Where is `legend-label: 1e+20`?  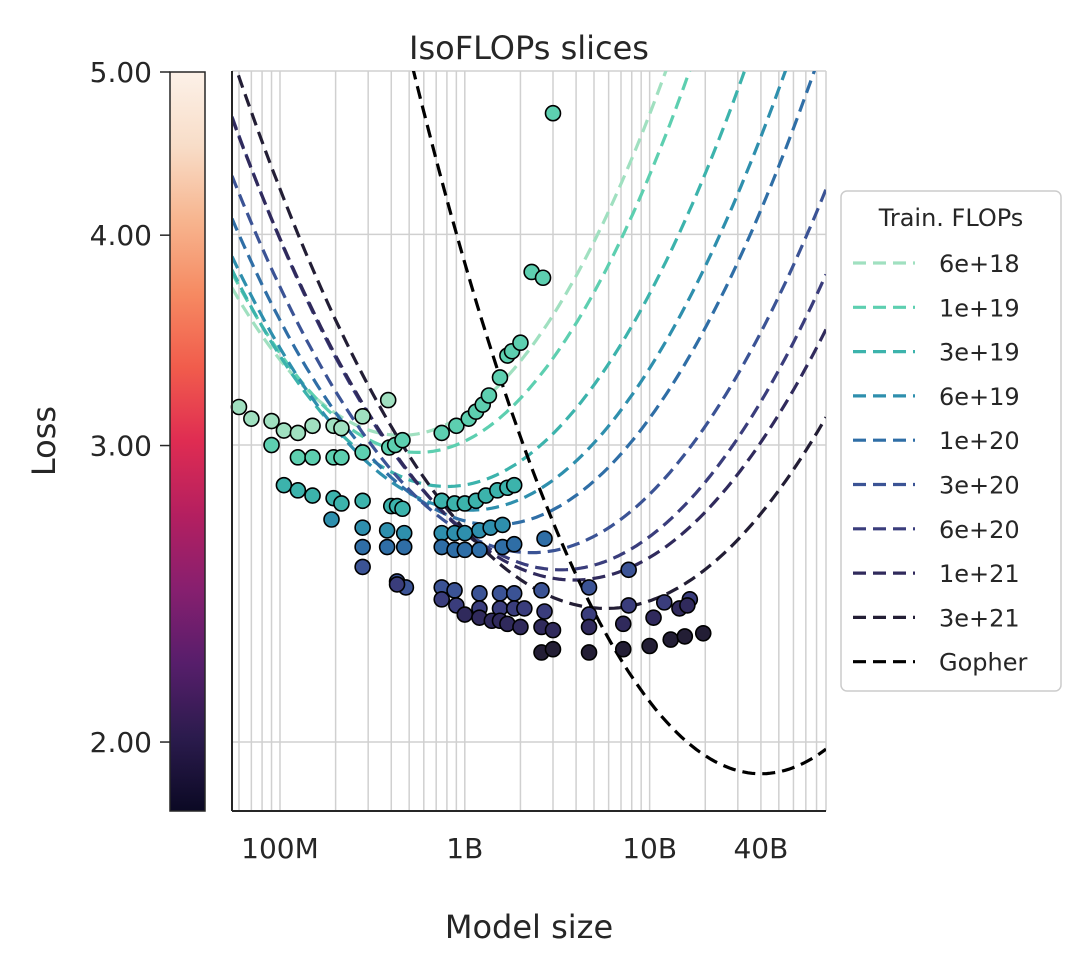
legend-label: 1e+20 is located at coordinates (979, 441).